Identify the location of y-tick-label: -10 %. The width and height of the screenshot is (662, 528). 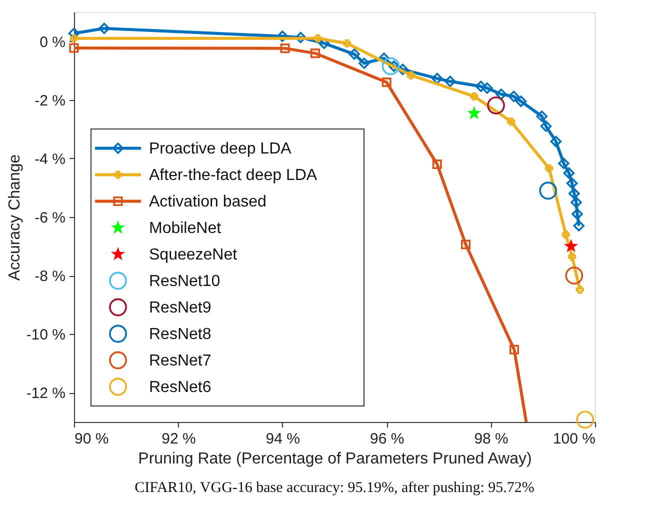
(46, 335).